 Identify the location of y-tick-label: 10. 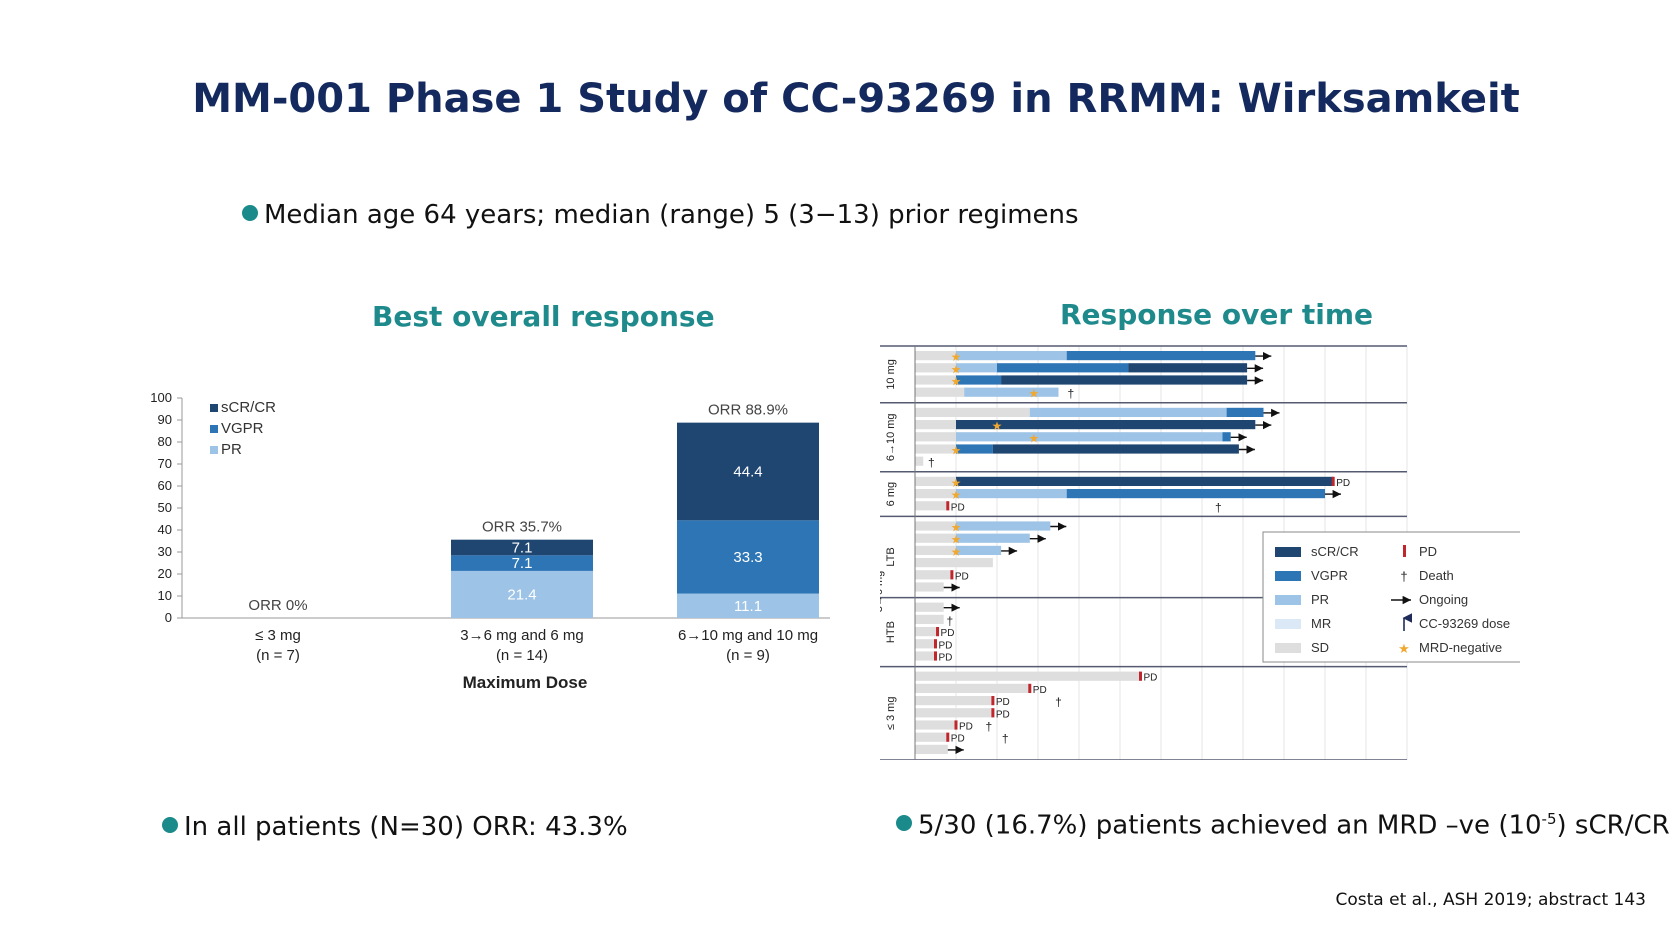
(165, 595).